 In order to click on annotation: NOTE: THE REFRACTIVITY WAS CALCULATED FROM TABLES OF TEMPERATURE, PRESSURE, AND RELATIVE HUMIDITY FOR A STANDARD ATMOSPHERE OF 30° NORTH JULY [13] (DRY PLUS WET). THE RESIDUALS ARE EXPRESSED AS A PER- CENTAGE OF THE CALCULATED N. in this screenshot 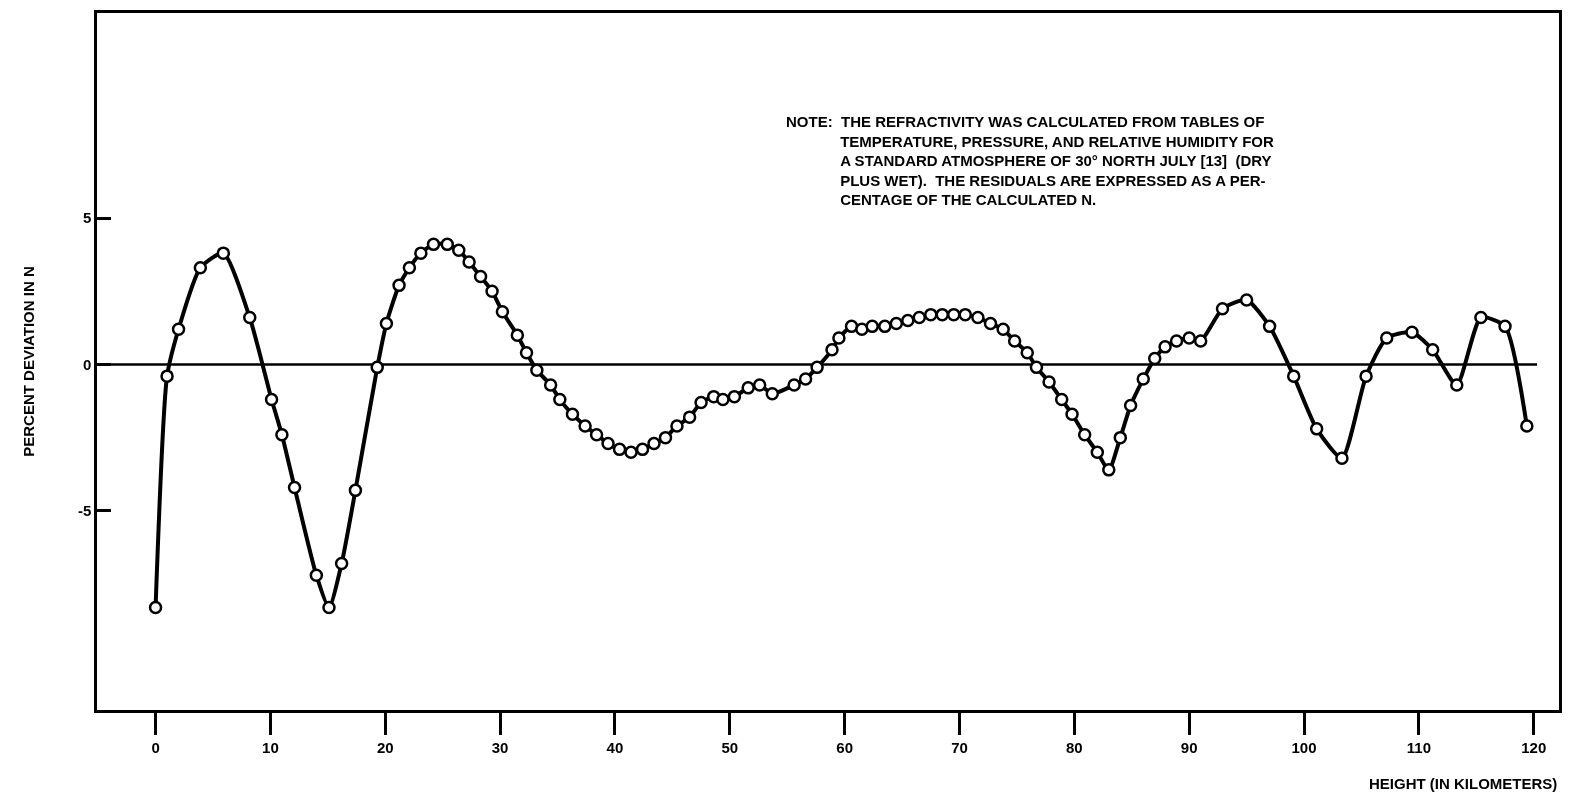, I will do `click(1030, 160)`.